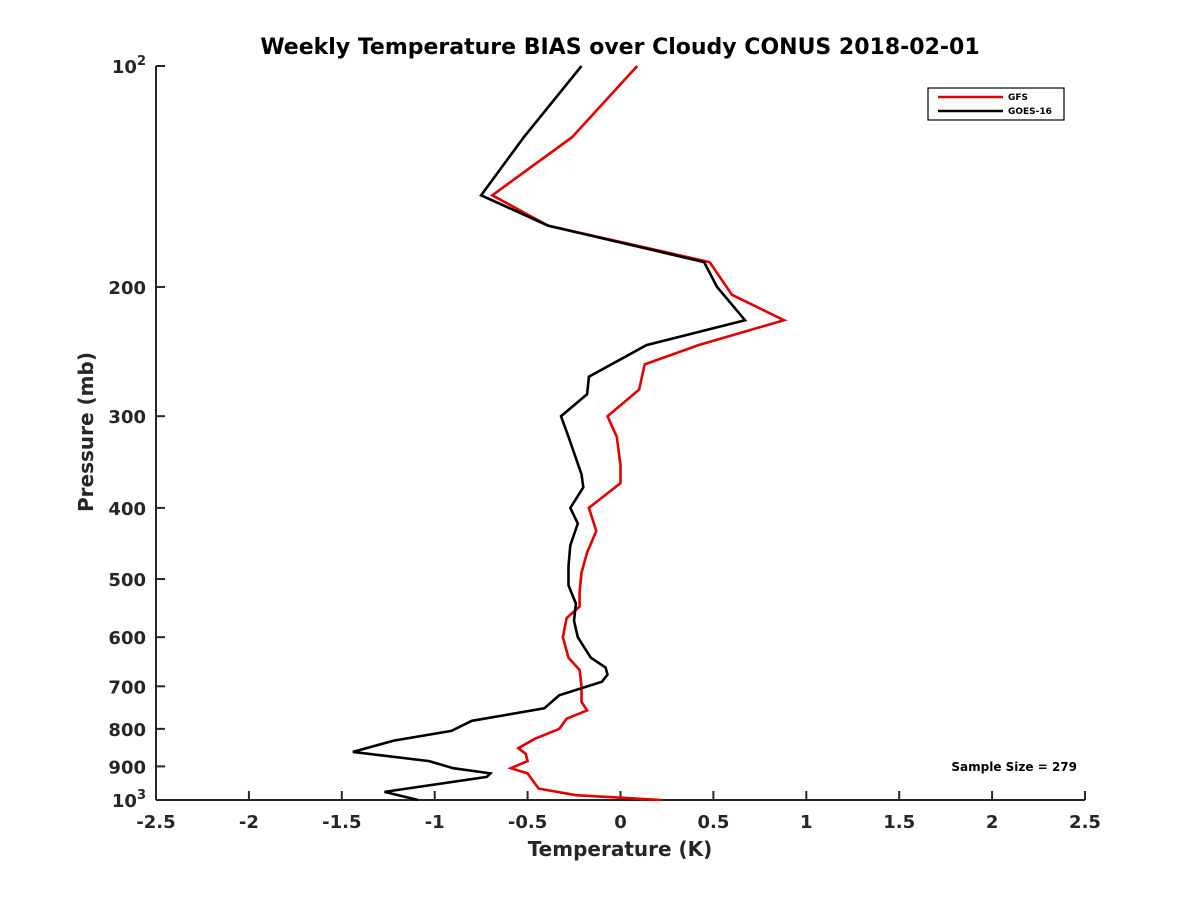 This screenshot has height=900, width=1200. What do you see at coordinates (341, 822) in the screenshot?
I see `x-tick-label: -1.5` at bounding box center [341, 822].